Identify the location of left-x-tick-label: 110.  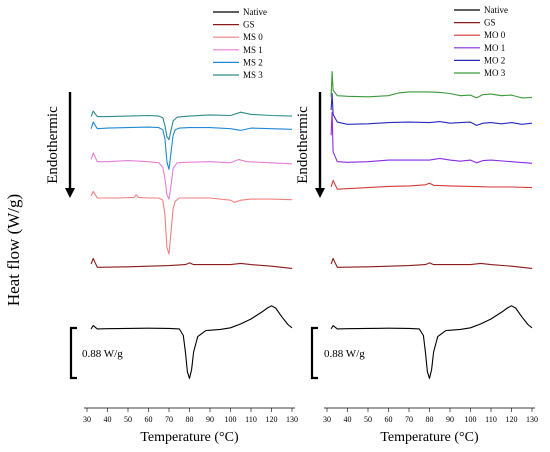
(251, 419).